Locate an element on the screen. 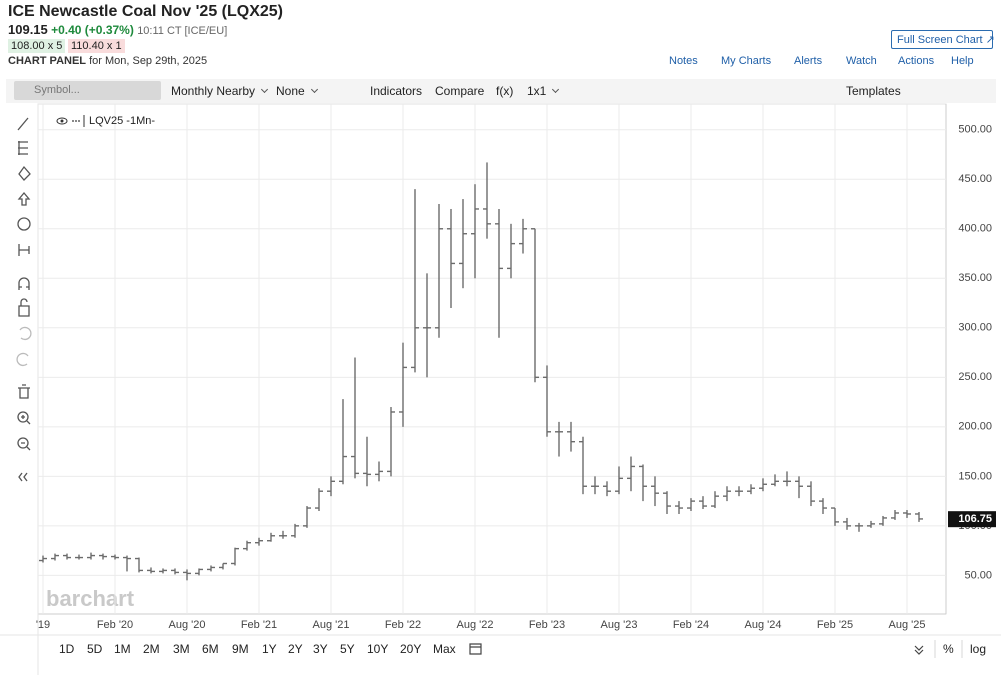  legend: LQV25 -1Mn- is located at coordinates (105, 121).